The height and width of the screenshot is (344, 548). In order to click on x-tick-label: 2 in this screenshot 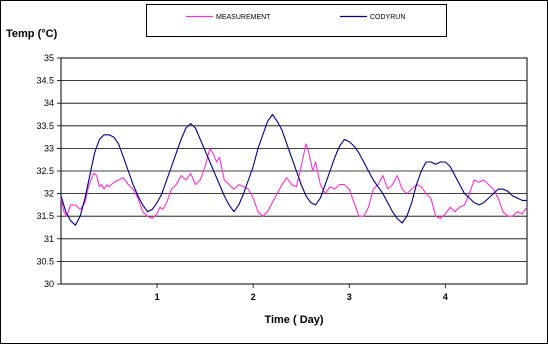, I will do `click(253, 297)`.